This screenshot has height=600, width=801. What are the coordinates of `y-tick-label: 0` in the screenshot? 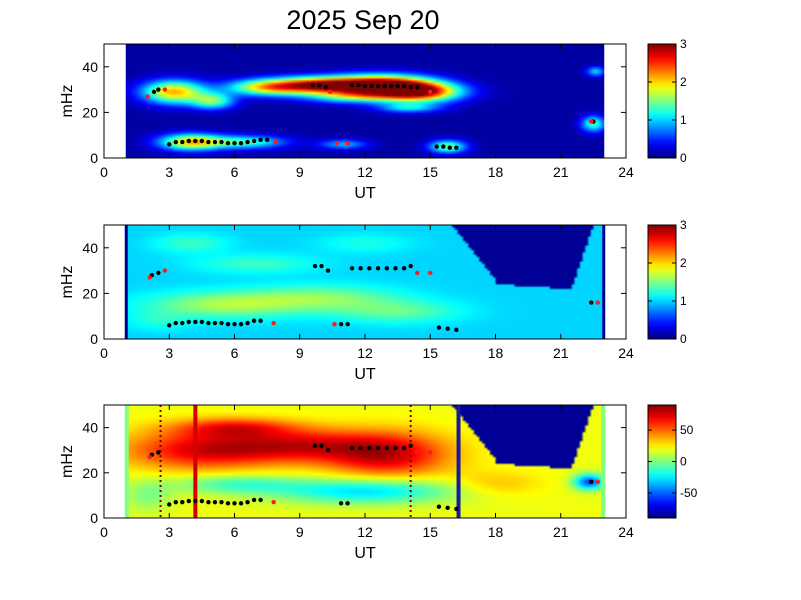 It's located at (94, 339).